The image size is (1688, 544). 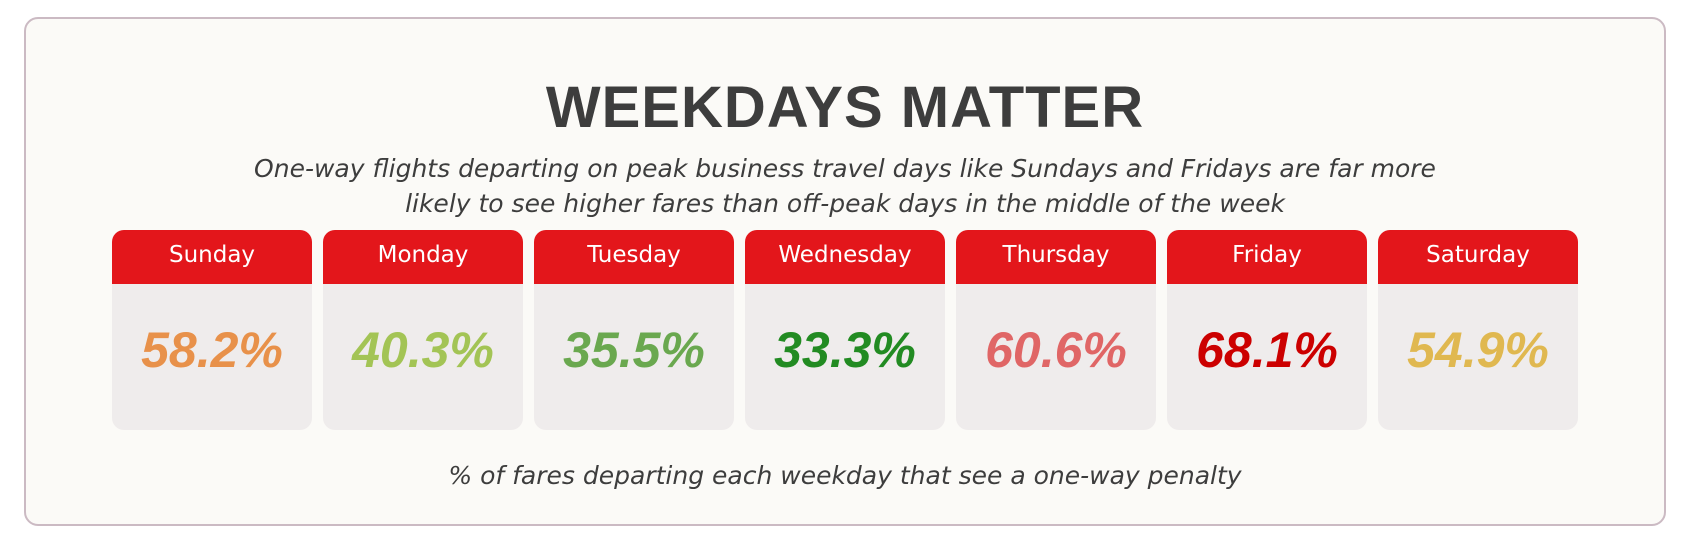 I want to click on day-value: 68.1%, so click(x=1267, y=350).